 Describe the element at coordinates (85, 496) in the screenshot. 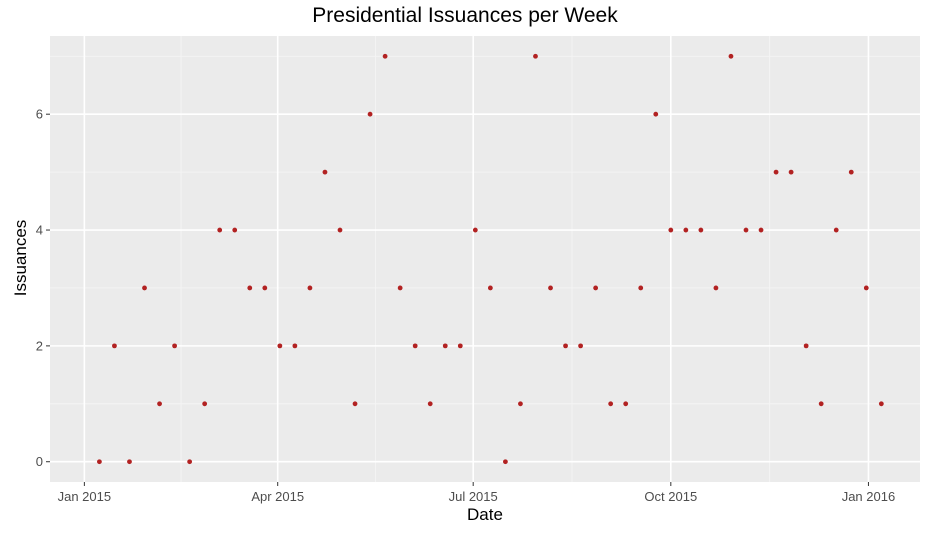

I see `x-tick-label: Jan 2015` at that location.